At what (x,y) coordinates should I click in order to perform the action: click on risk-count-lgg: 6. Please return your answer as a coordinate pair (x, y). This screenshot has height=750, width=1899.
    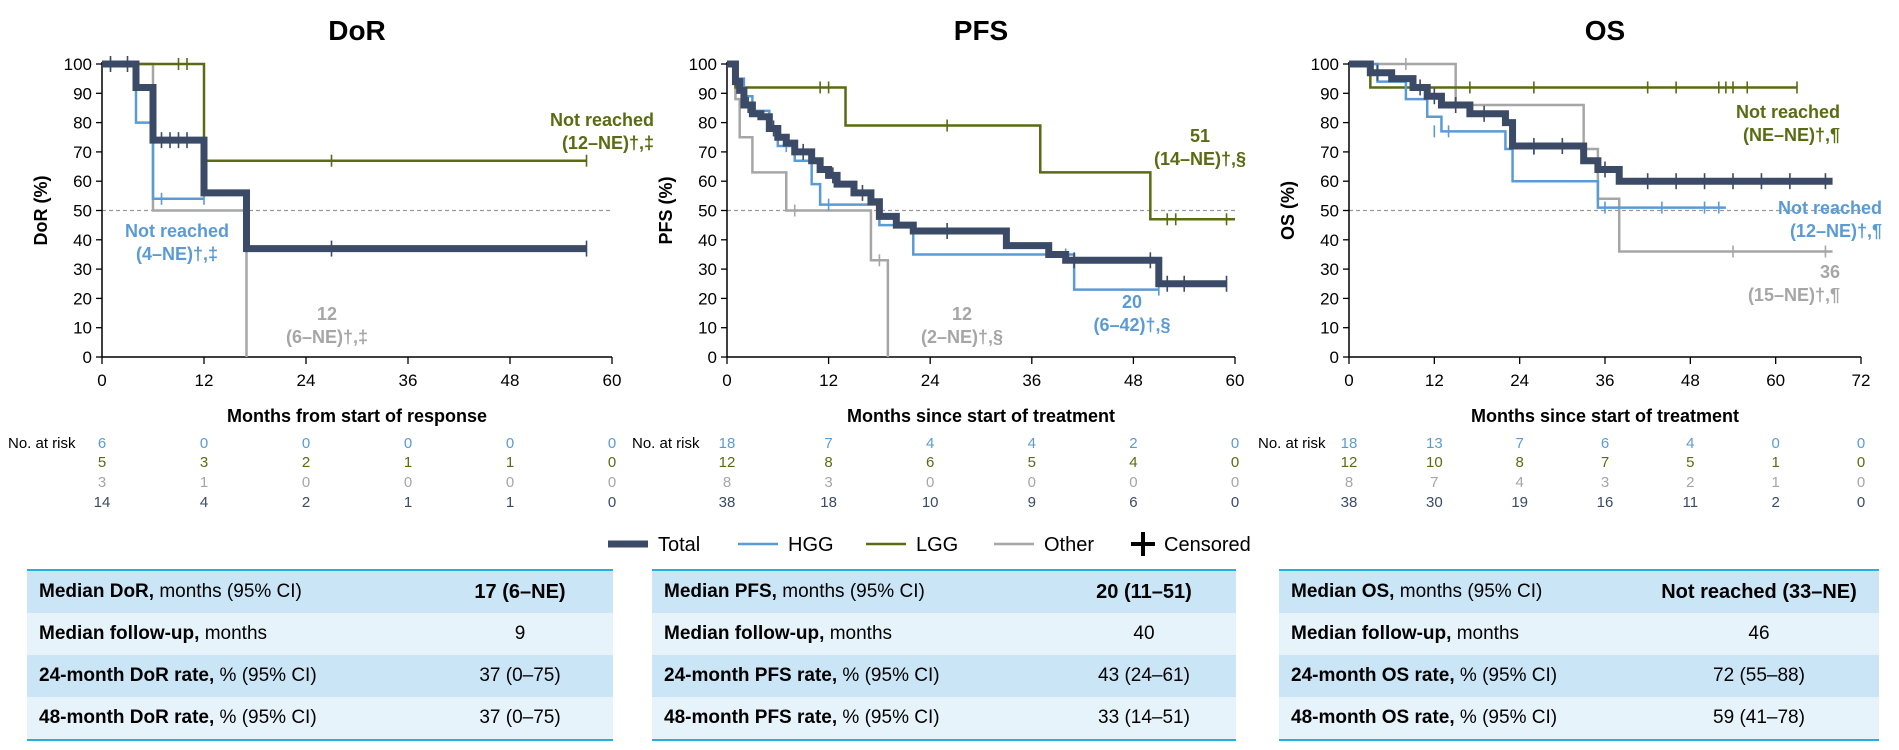
    Looking at the image, I should click on (930, 462).